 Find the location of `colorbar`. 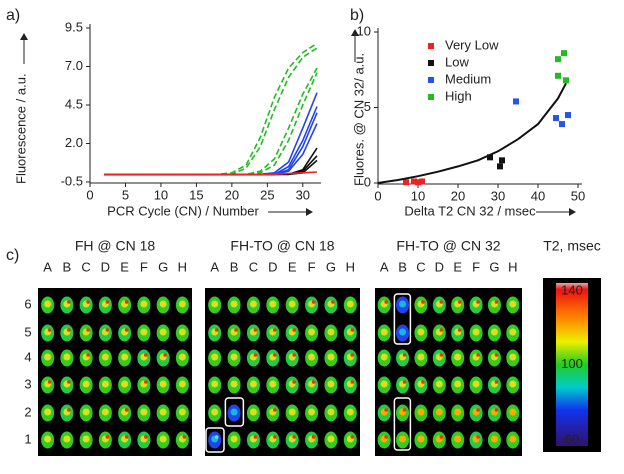

colorbar is located at coordinates (572, 364).